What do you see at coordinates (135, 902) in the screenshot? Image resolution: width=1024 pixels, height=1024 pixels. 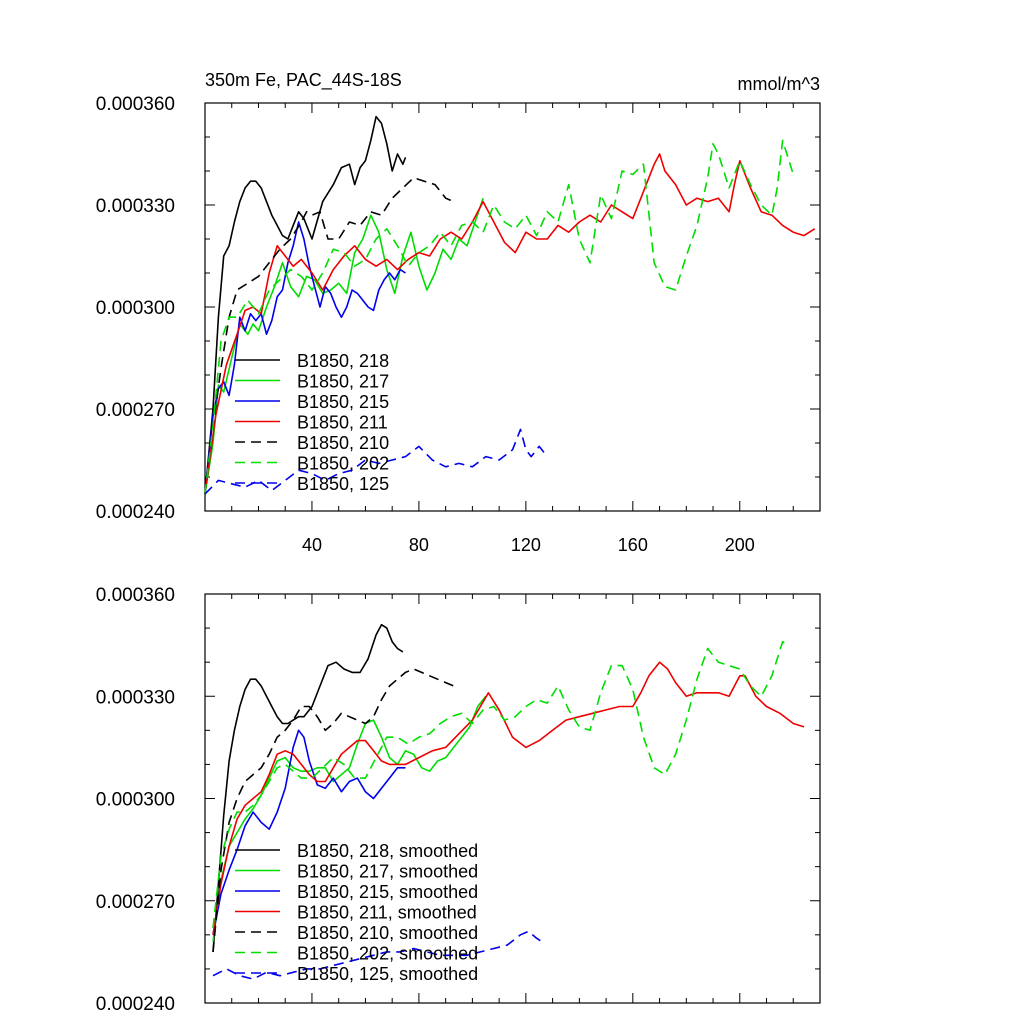 I see `bottom-y-tick-label: 0.000270` at bounding box center [135, 902].